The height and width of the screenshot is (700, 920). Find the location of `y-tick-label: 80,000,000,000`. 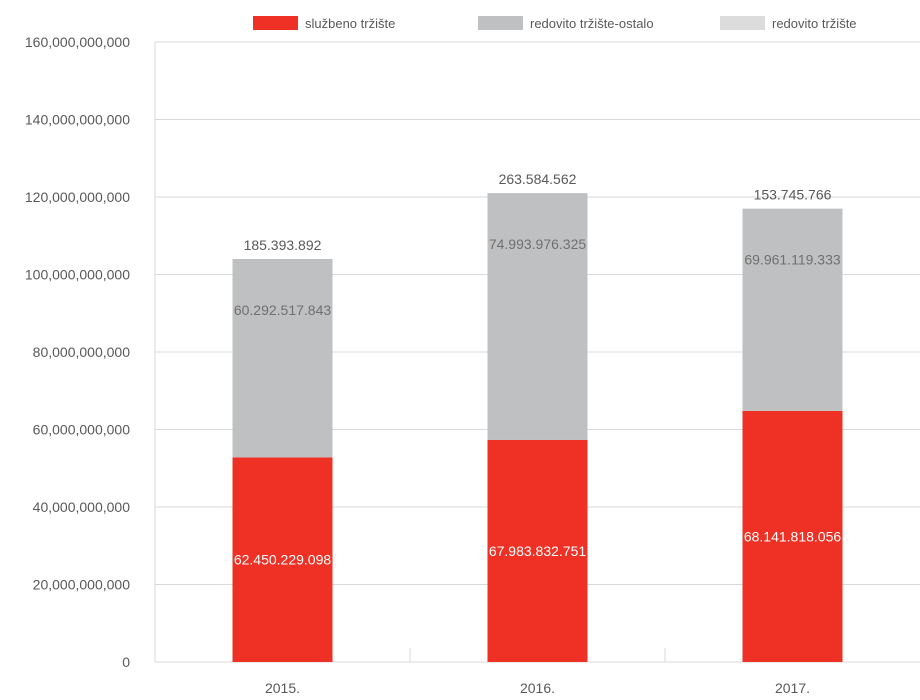

y-tick-label: 80,000,000,000 is located at coordinates (82, 352).